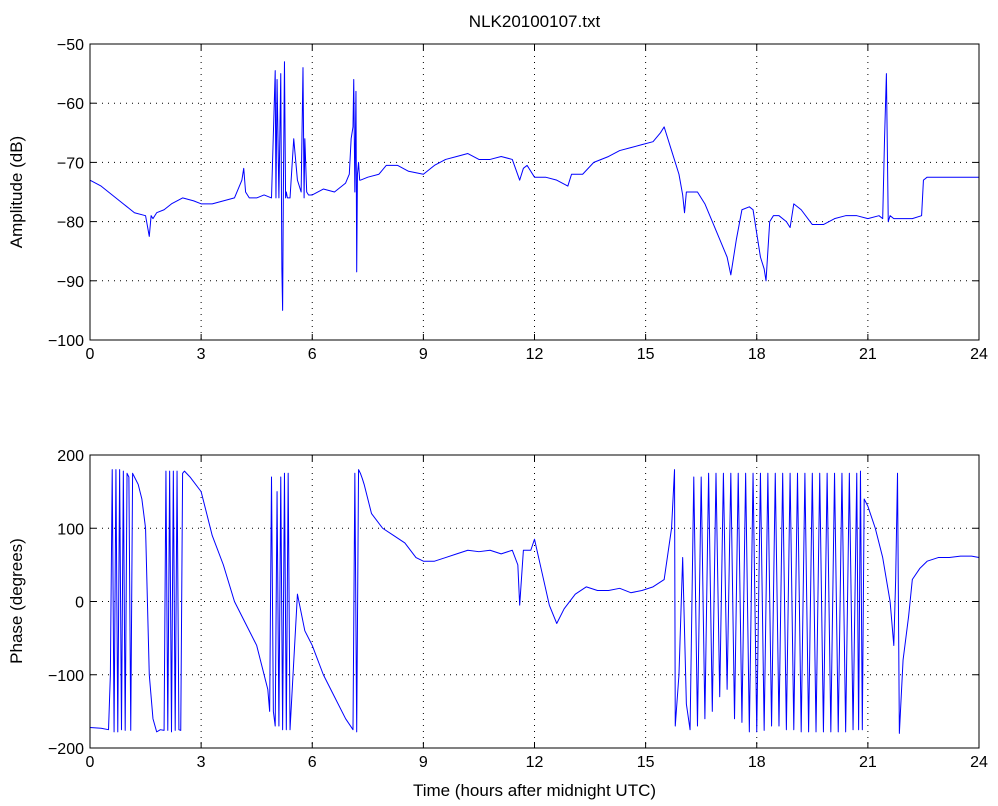  What do you see at coordinates (534, 790) in the screenshot?
I see `phase-x-axis-label: Time (hours after midnight UTC)` at bounding box center [534, 790].